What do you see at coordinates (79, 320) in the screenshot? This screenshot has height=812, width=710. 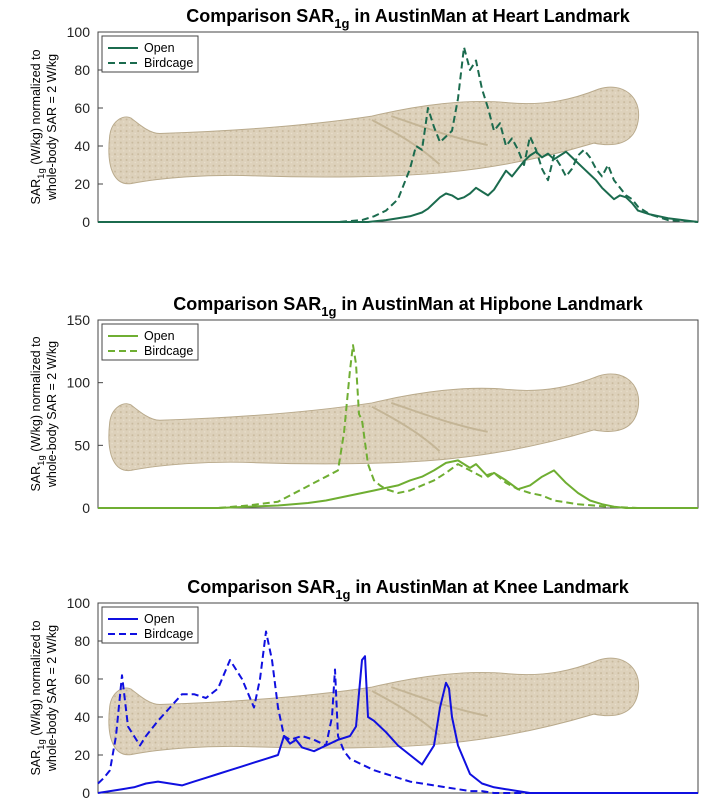 I see `y-tick-label: 150` at bounding box center [79, 320].